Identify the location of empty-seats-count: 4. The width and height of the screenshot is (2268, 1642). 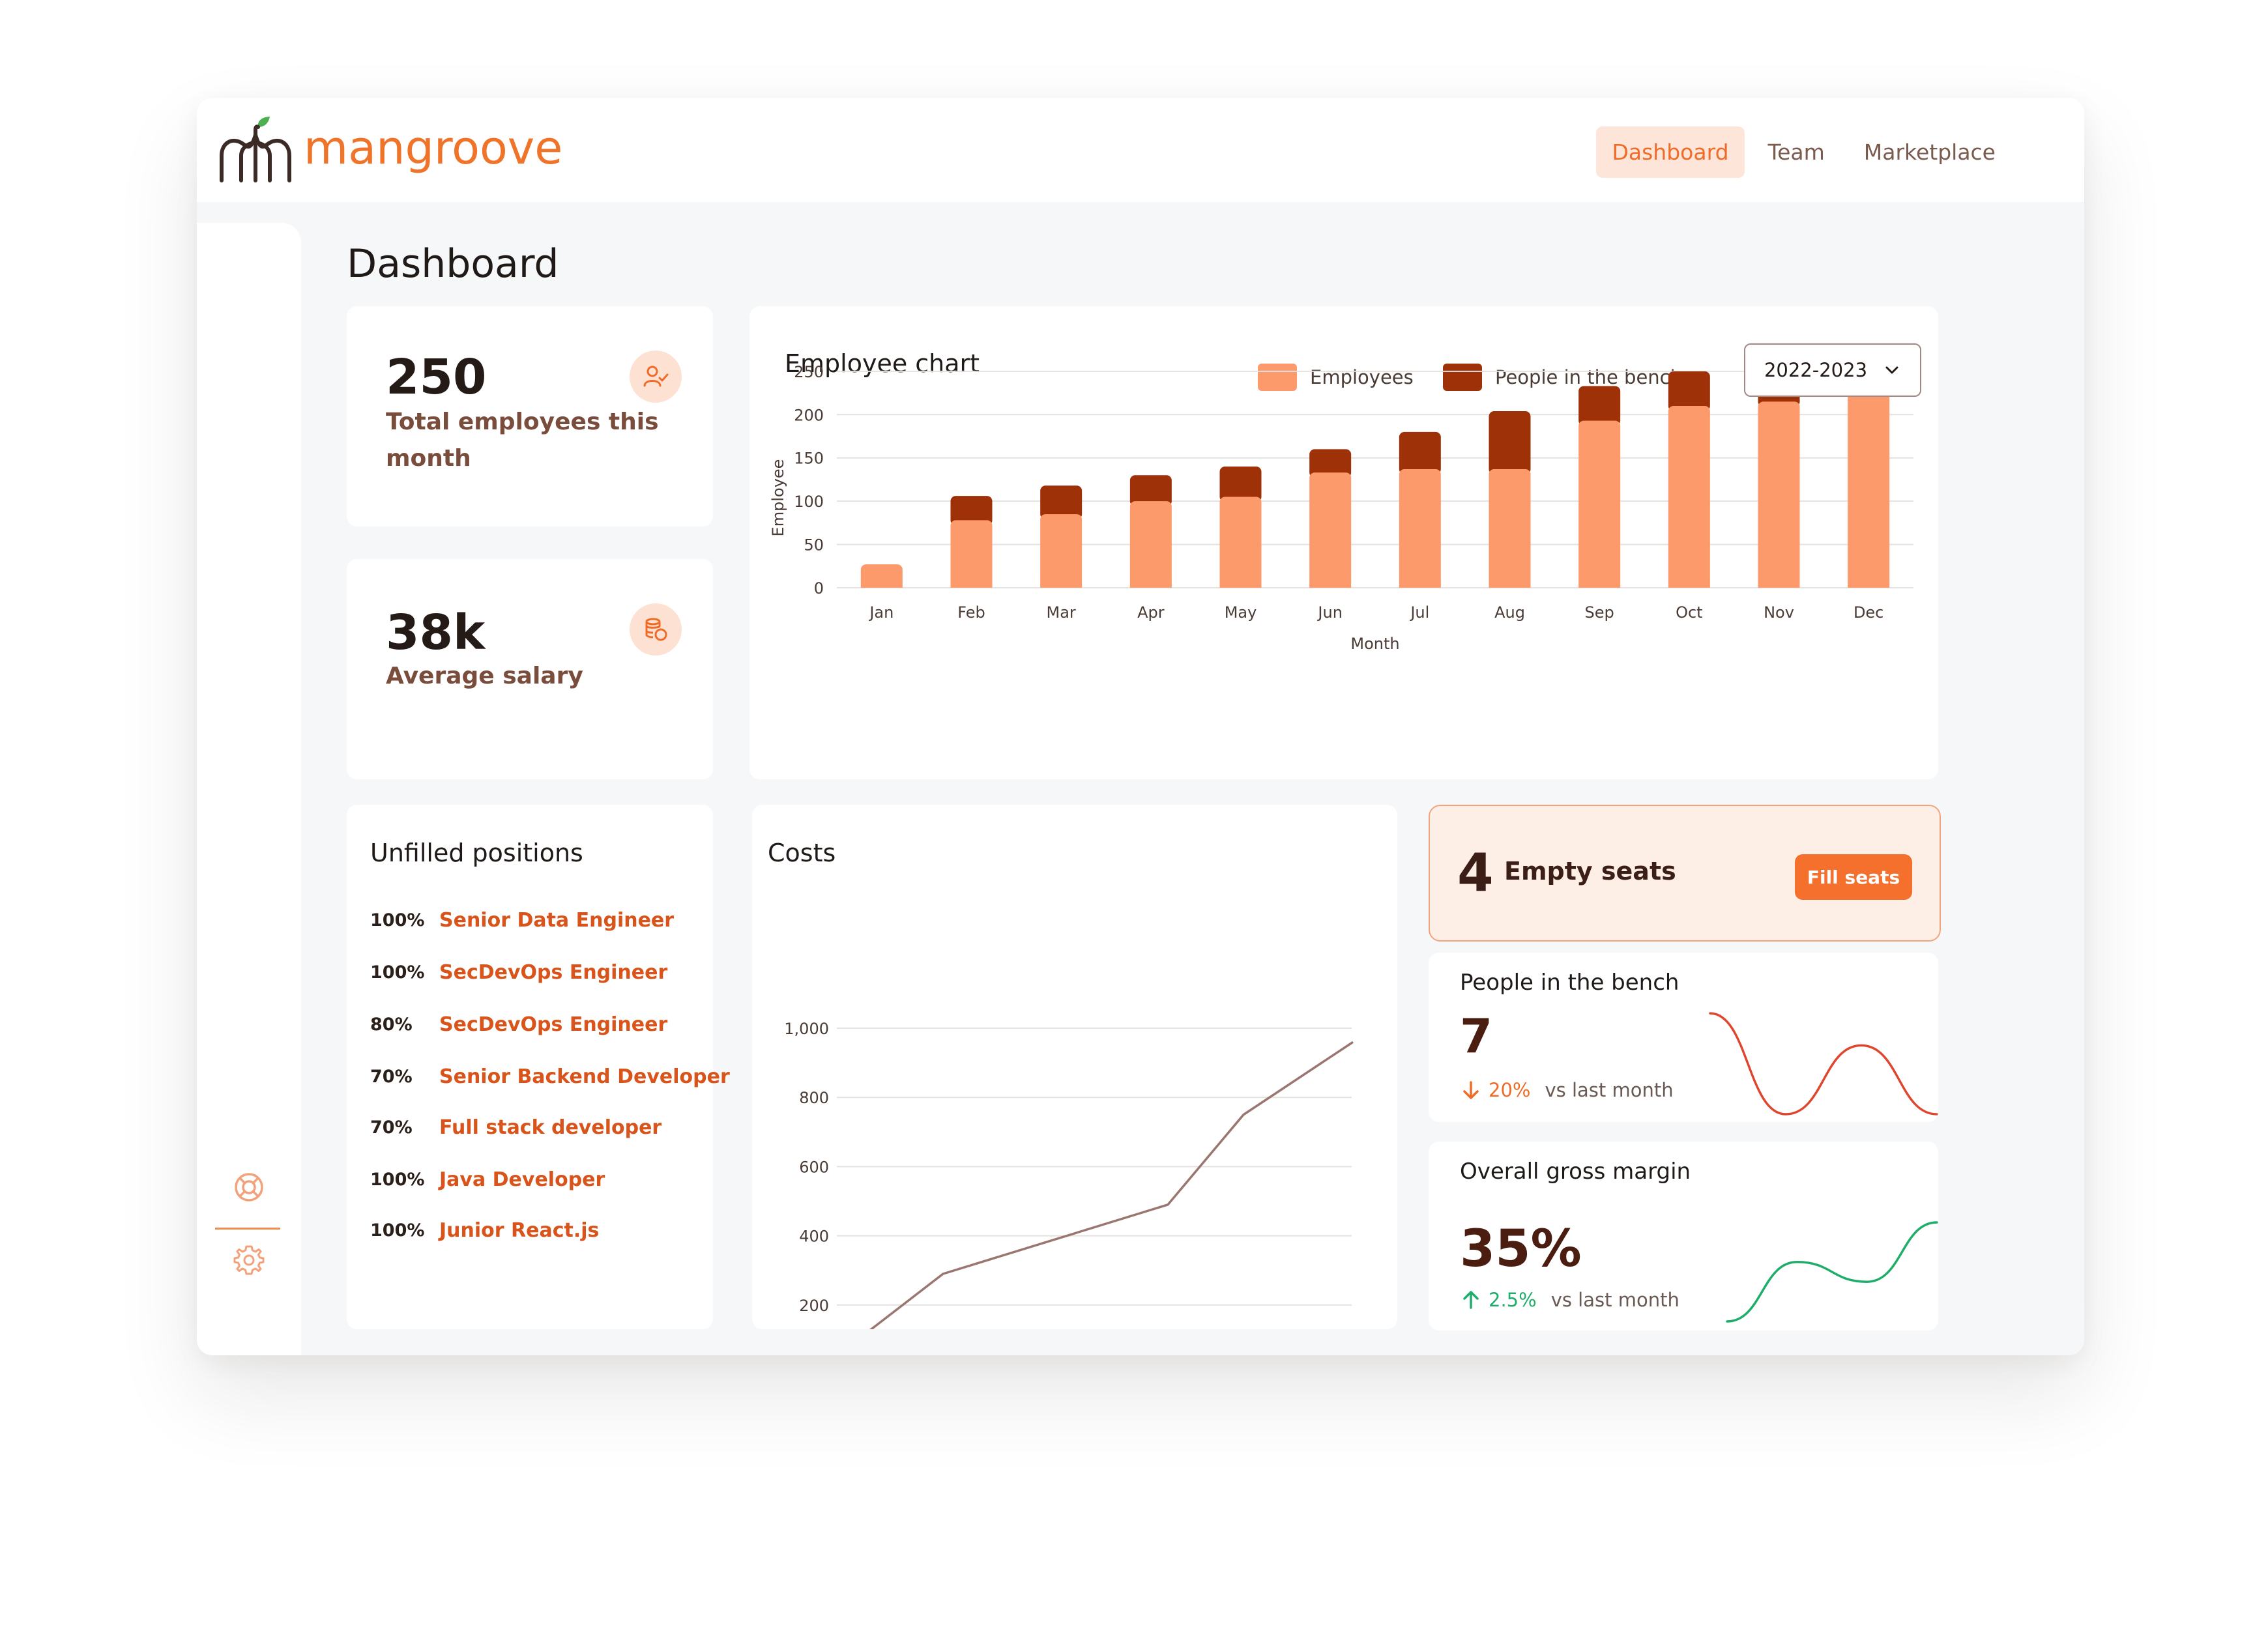
(1475, 873).